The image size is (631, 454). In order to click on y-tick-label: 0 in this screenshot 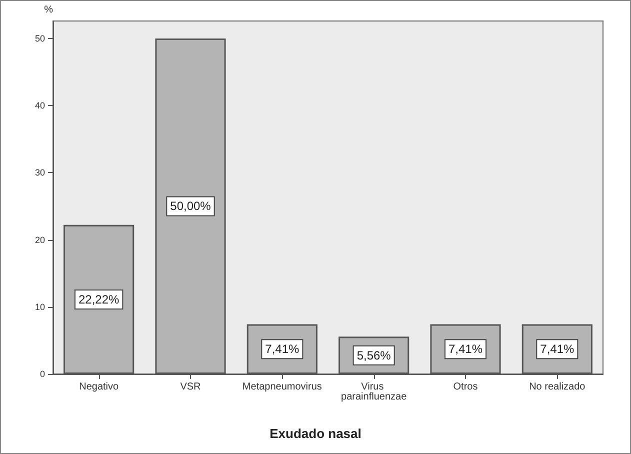, I will do `click(42, 374)`.